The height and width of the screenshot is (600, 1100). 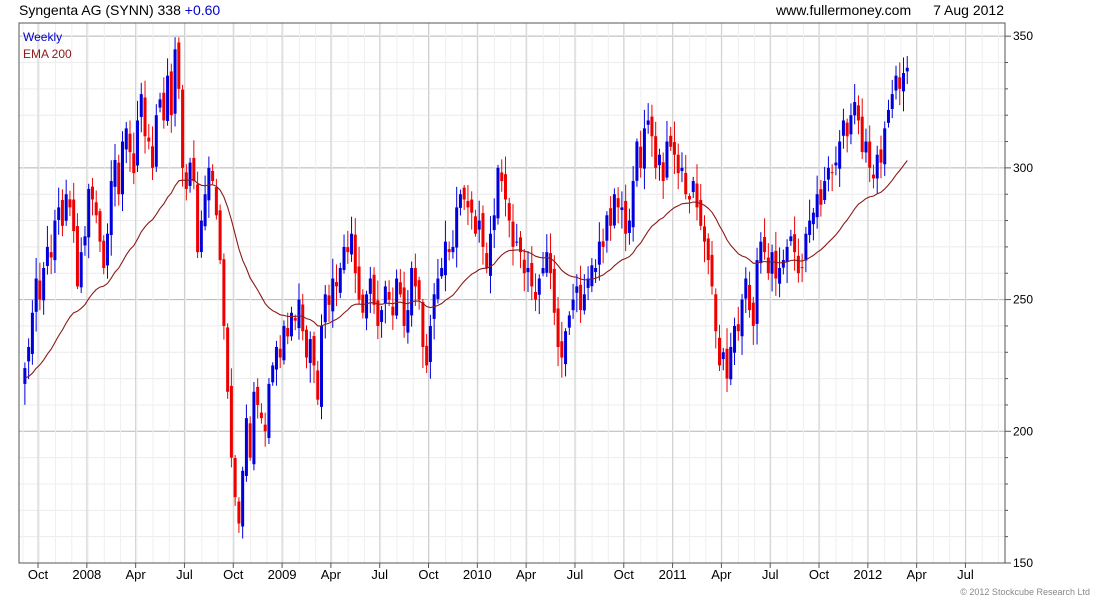 I want to click on copyright: © 2012 Stockcube Research Ltd, so click(x=1025, y=592).